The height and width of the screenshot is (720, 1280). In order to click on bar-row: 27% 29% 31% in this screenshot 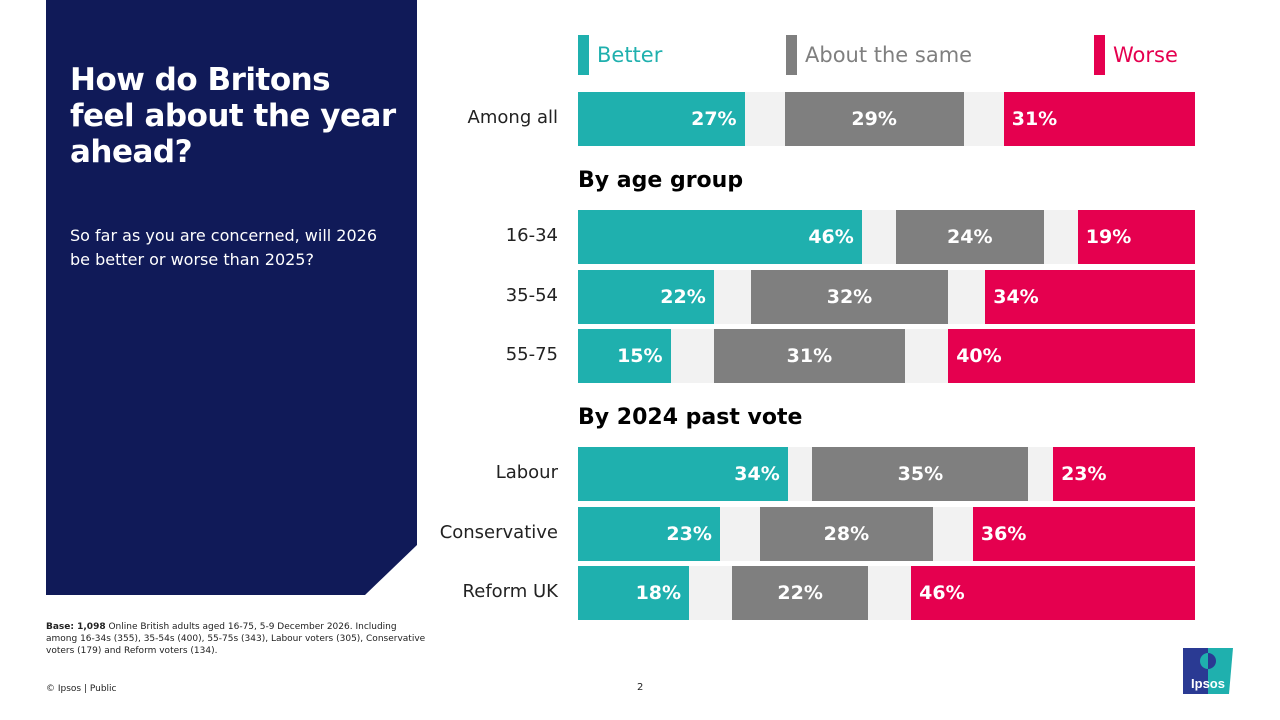, I will do `click(886, 119)`.